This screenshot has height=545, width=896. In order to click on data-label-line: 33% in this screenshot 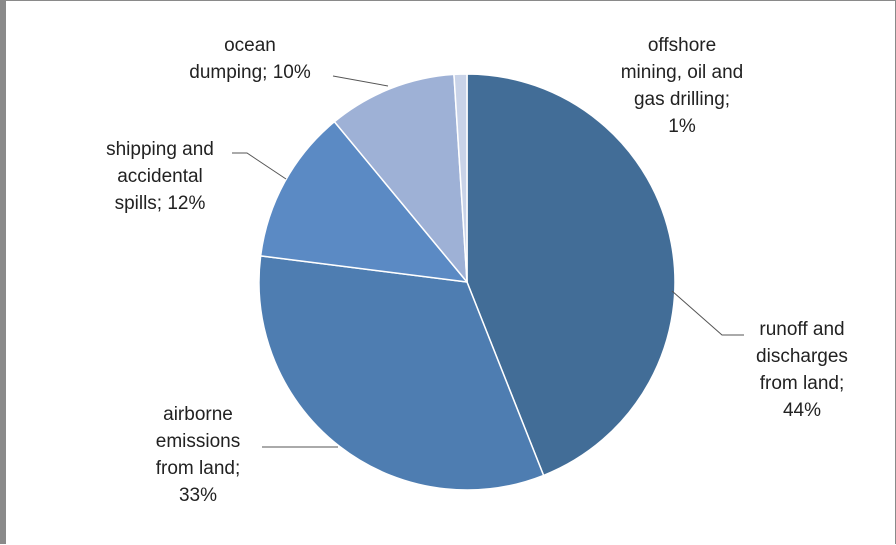, I will do `click(198, 495)`.